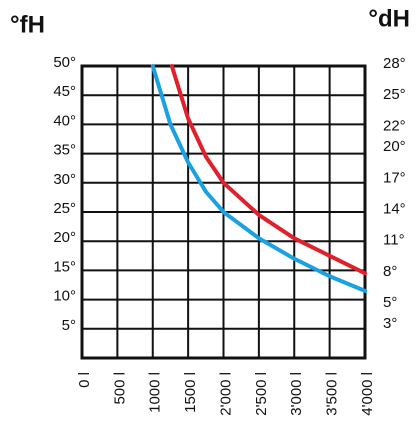 Image resolution: width=420 pixels, height=448 pixels. What do you see at coordinates (64, 208) in the screenshot?
I see `y-tick-label: 25°` at bounding box center [64, 208].